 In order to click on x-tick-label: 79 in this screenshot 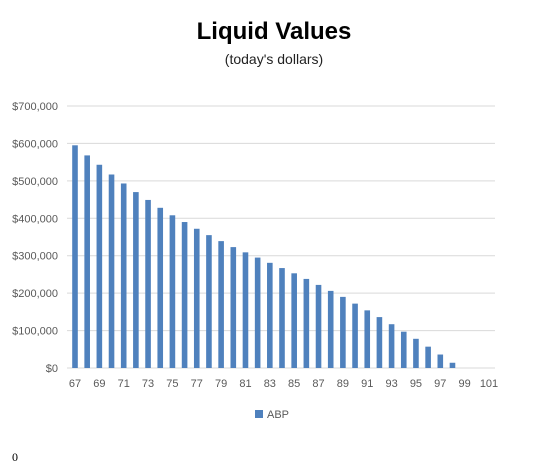, I will do `click(221, 384)`.